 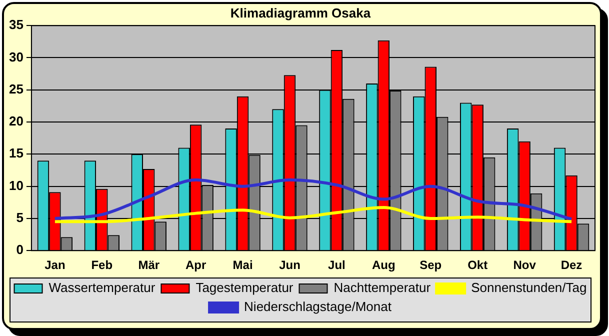 What do you see at coordinates (20, 218) in the screenshot?
I see `y-tick-label: 5` at bounding box center [20, 218].